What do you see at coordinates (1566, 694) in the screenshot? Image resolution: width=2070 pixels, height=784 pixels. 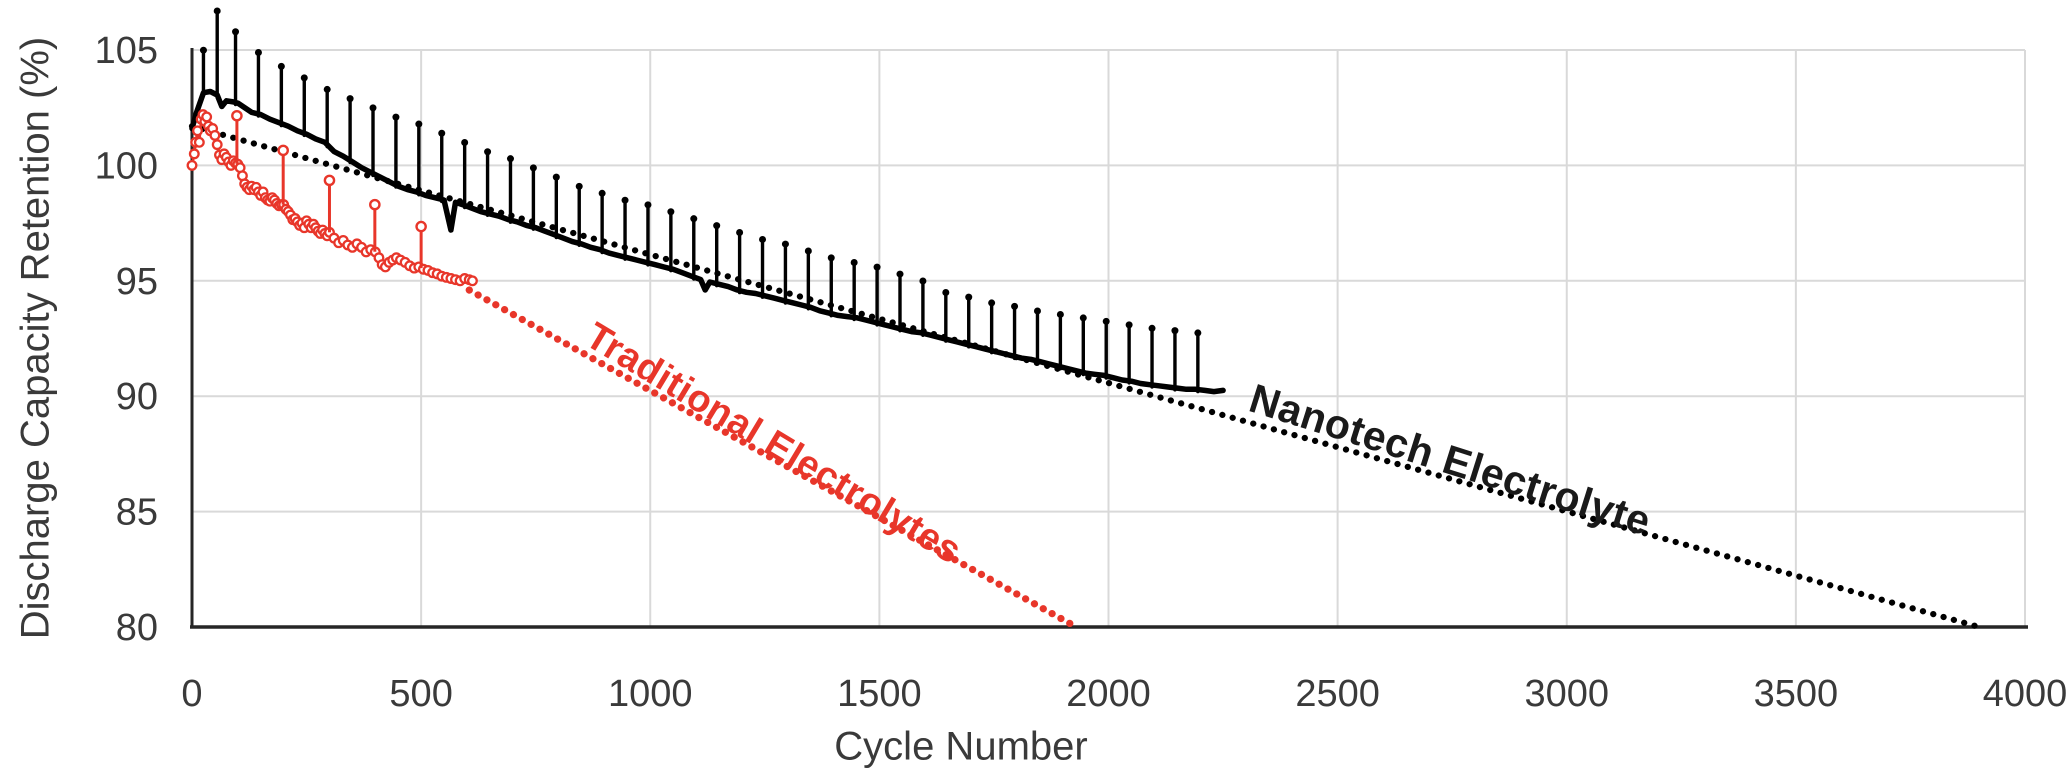 I see `x-tick-label: 3000` at bounding box center [1566, 694].